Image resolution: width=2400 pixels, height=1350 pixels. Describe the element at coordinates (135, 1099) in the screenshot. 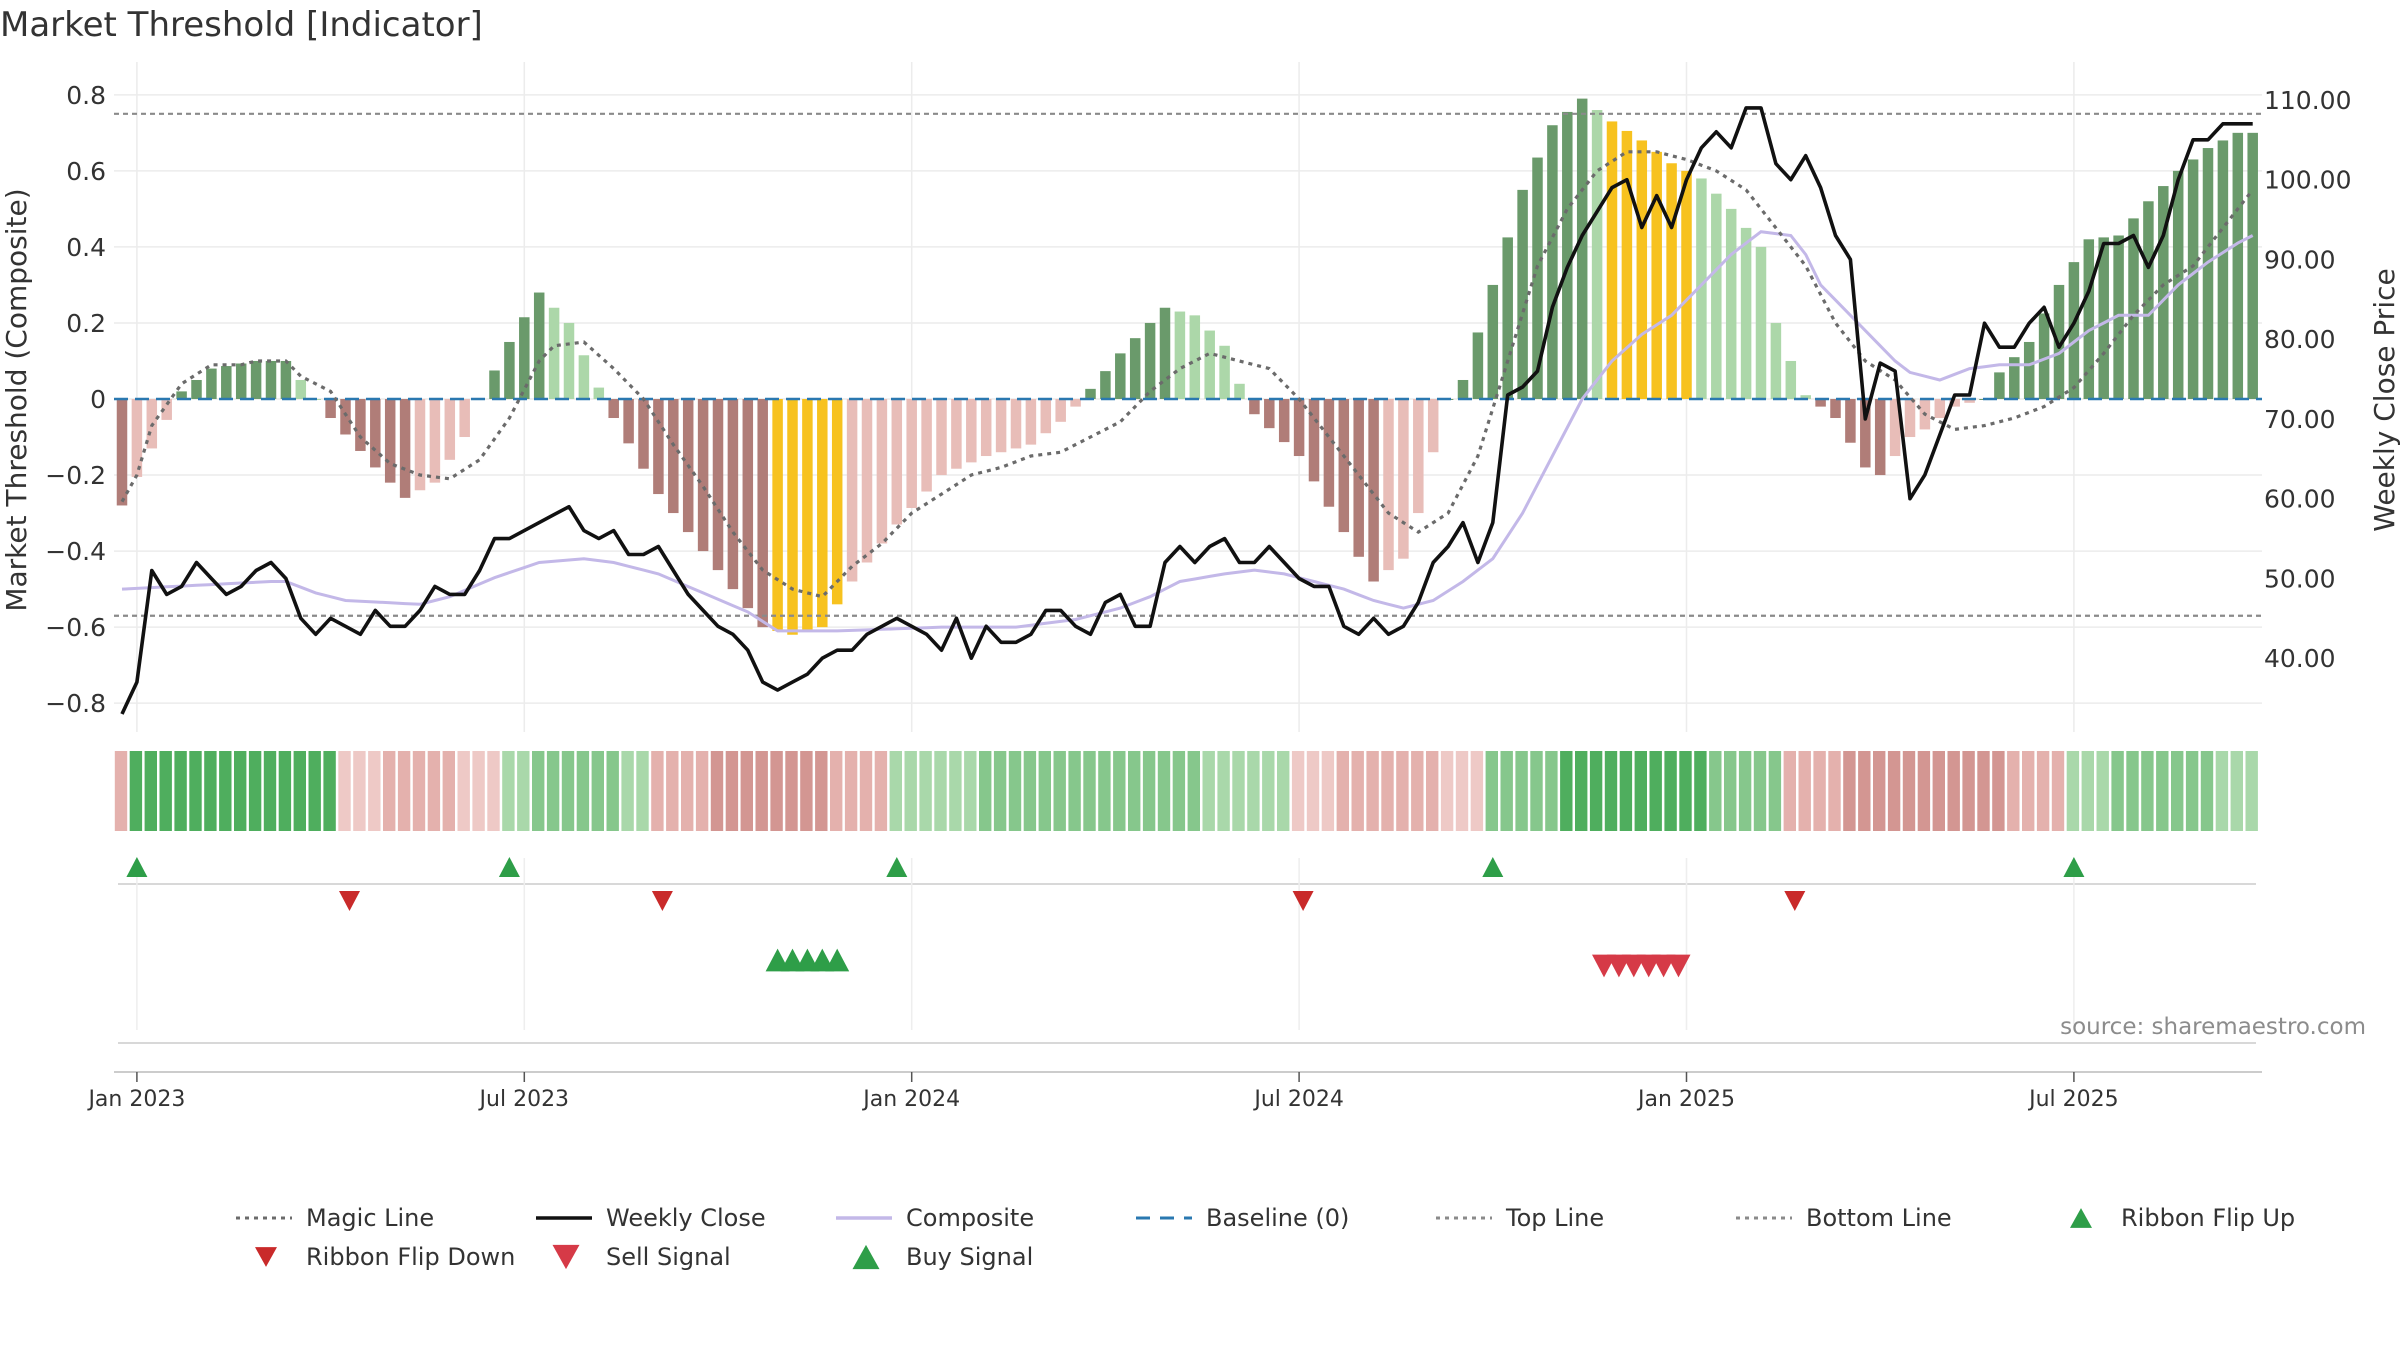

I see `x-tick-label: Jan 2023` at that location.